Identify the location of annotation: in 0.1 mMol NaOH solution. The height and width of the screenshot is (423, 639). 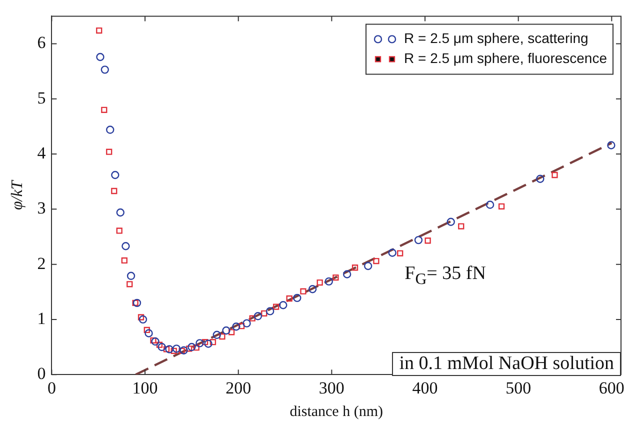
(506, 364).